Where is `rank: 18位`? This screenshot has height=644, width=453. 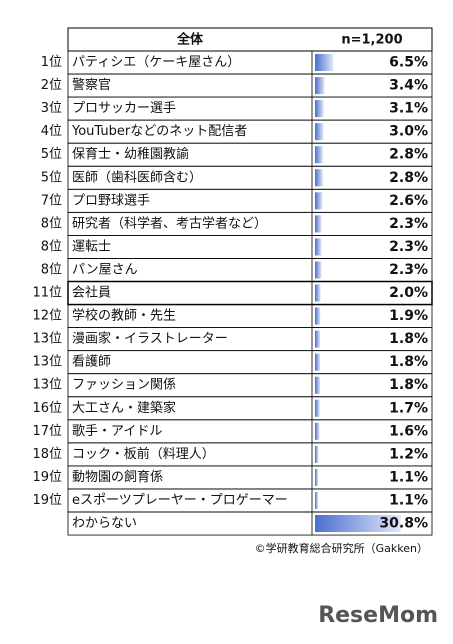 rank: 18位 is located at coordinates (47, 454).